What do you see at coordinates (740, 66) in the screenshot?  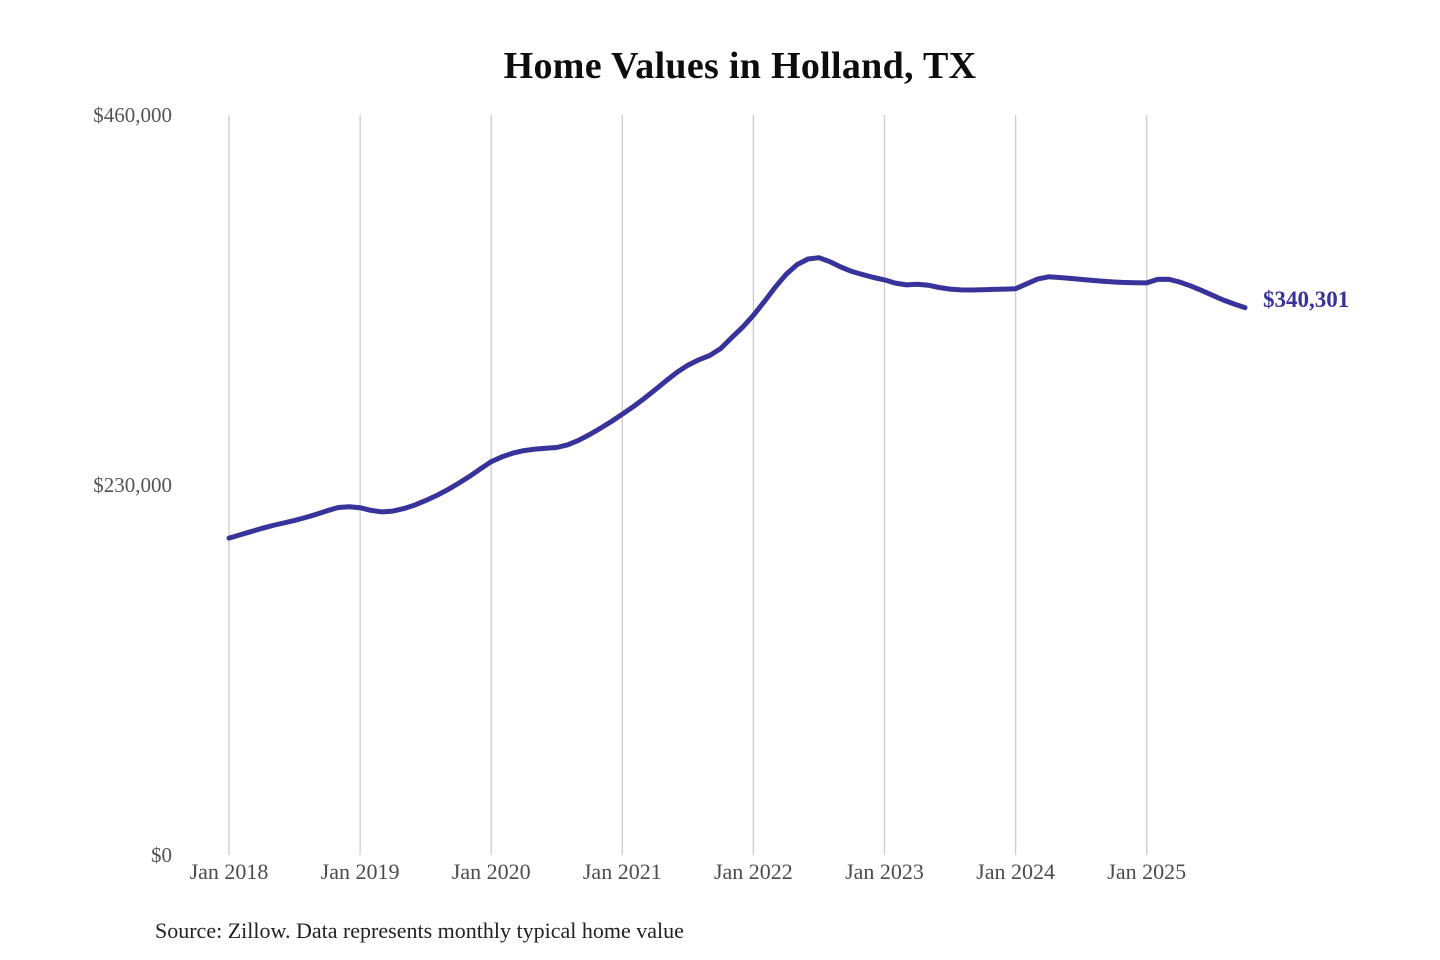 I see `chart-title: Home Values in Holland, TX` at bounding box center [740, 66].